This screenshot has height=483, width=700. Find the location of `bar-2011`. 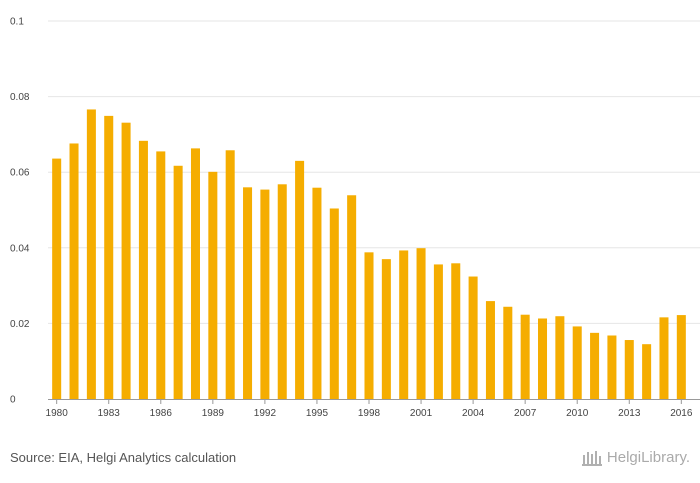

bar-2011 is located at coordinates (595, 365).